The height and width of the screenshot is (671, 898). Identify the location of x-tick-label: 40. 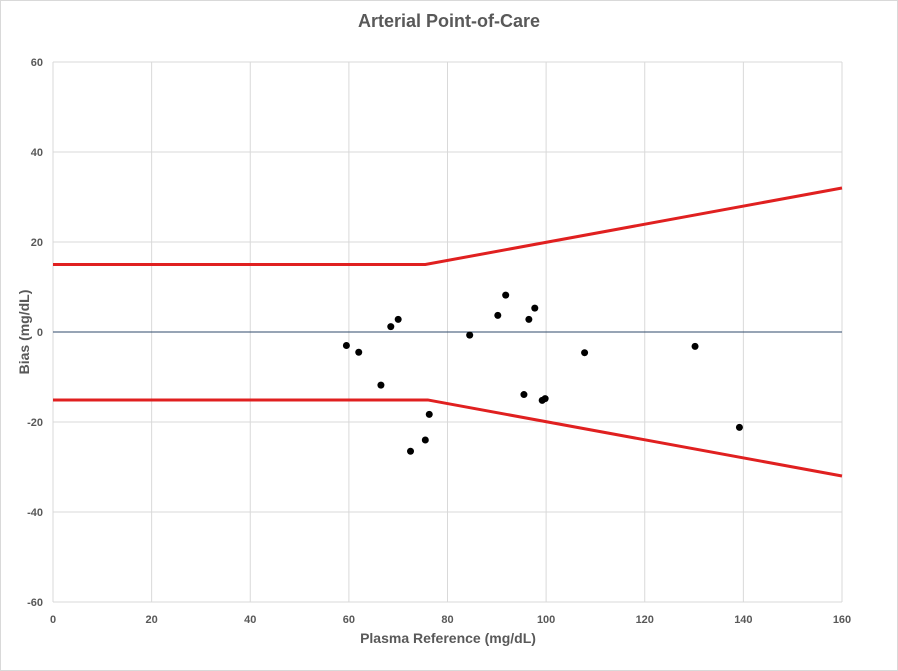
(250, 620).